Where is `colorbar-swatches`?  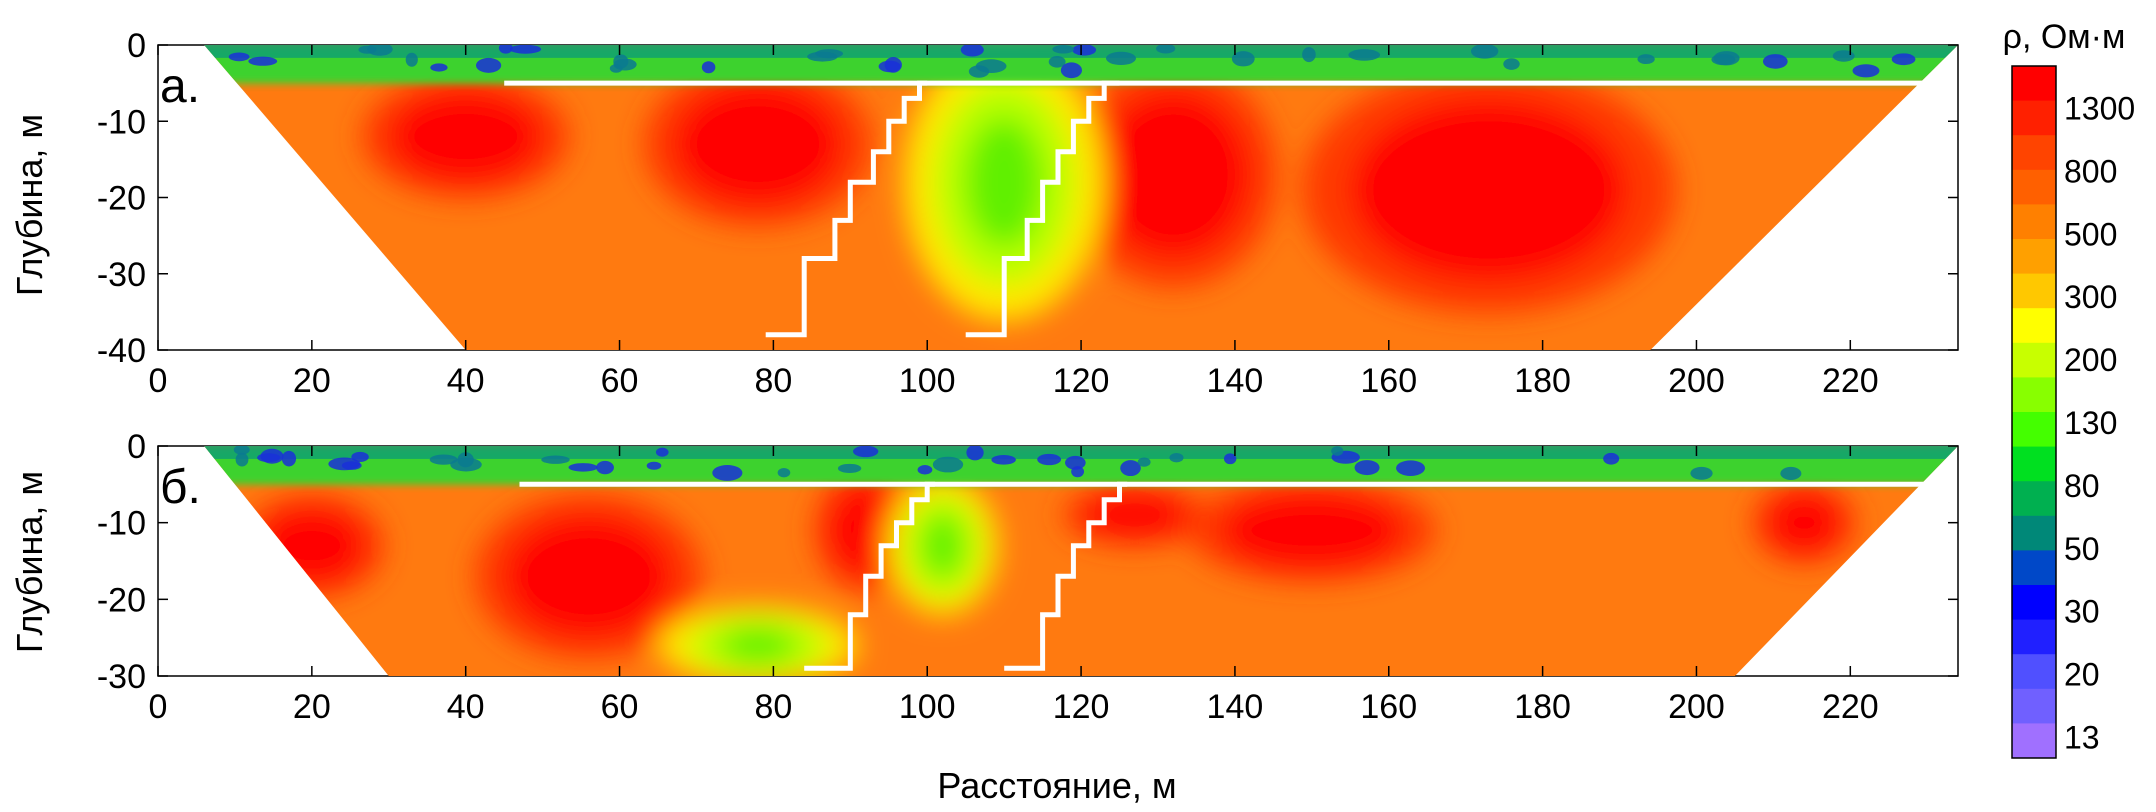
colorbar-swatches is located at coordinates (2034, 412).